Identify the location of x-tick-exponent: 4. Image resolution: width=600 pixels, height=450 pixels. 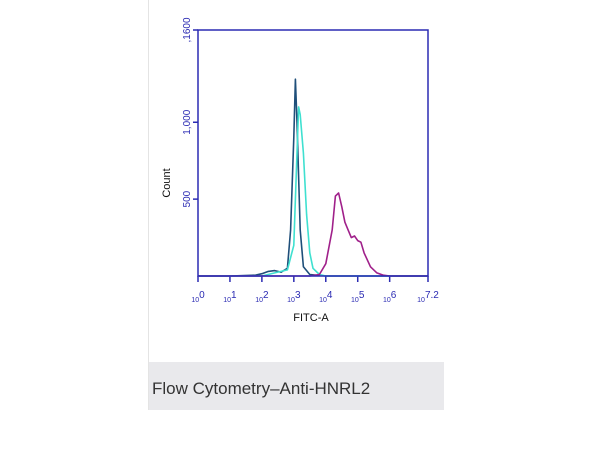
(330, 295).